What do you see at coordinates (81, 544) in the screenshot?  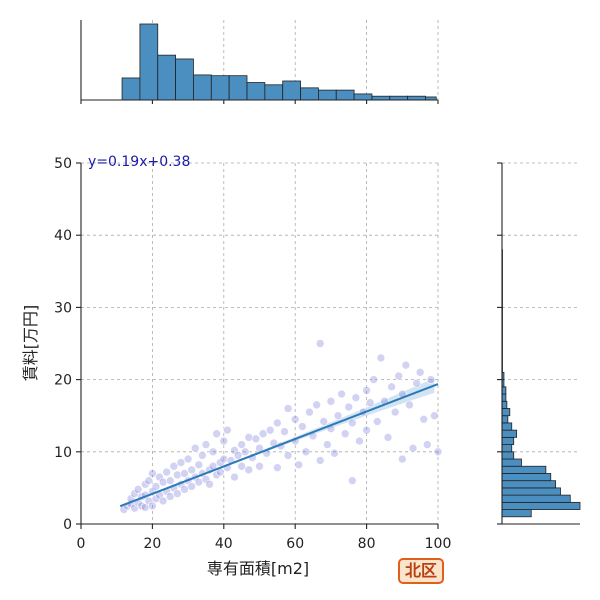 I see `x-tick-label: 0` at bounding box center [81, 544].